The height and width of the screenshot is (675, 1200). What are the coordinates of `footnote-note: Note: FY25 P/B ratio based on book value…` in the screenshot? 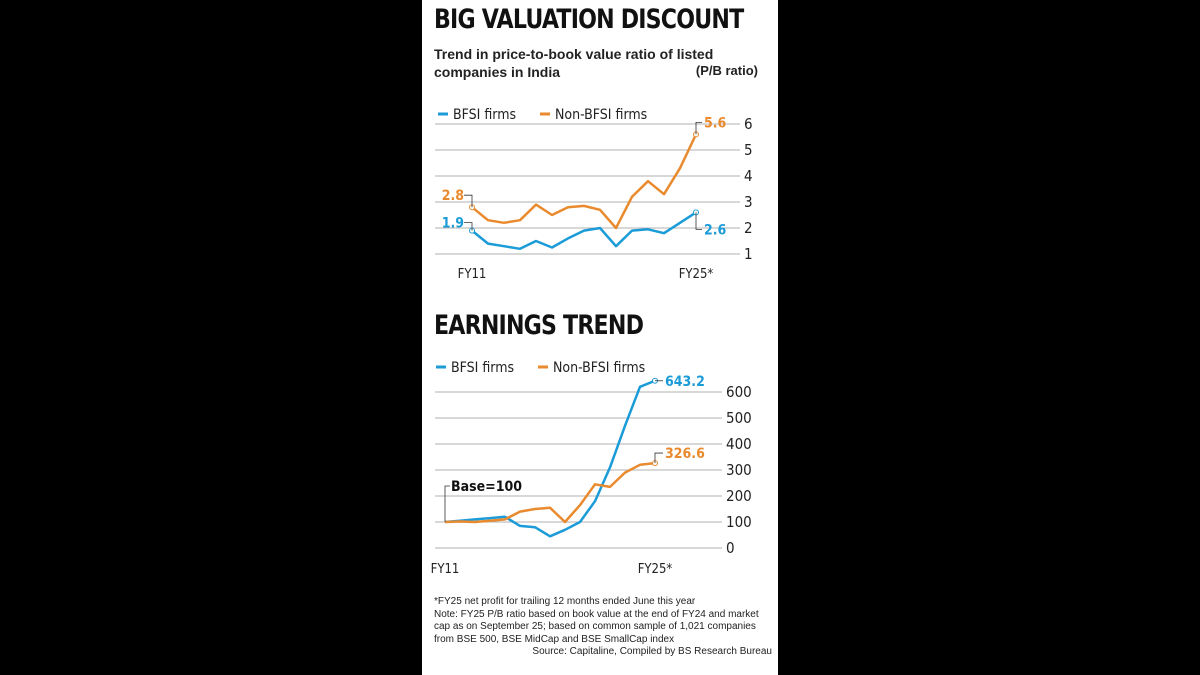 It's located at (596, 626).